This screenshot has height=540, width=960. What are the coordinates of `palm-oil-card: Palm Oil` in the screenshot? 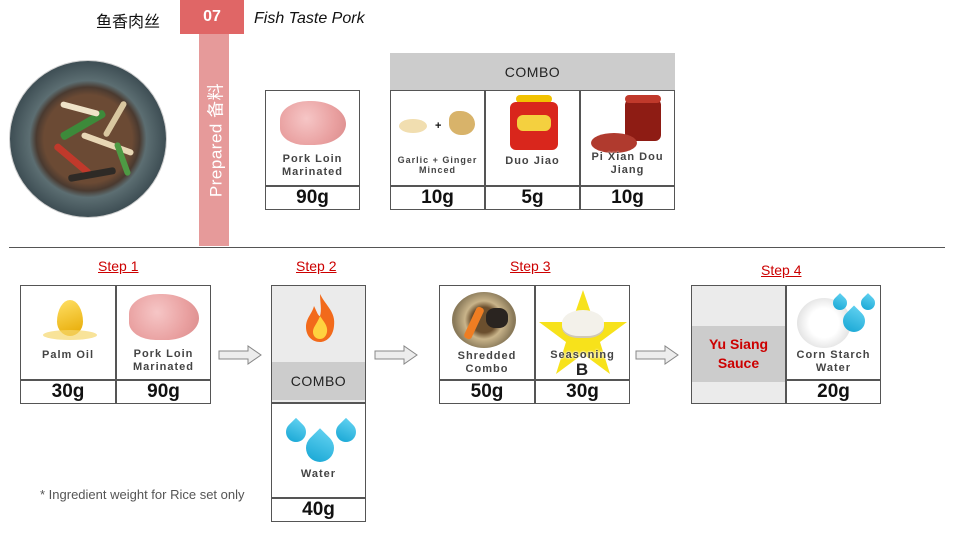 It's located at (68, 332).